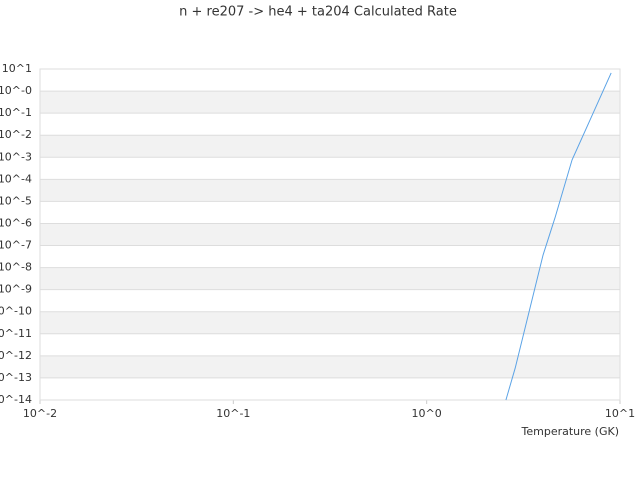  What do you see at coordinates (427, 413) in the screenshot?
I see `x-tick-label: 10^0` at bounding box center [427, 413].